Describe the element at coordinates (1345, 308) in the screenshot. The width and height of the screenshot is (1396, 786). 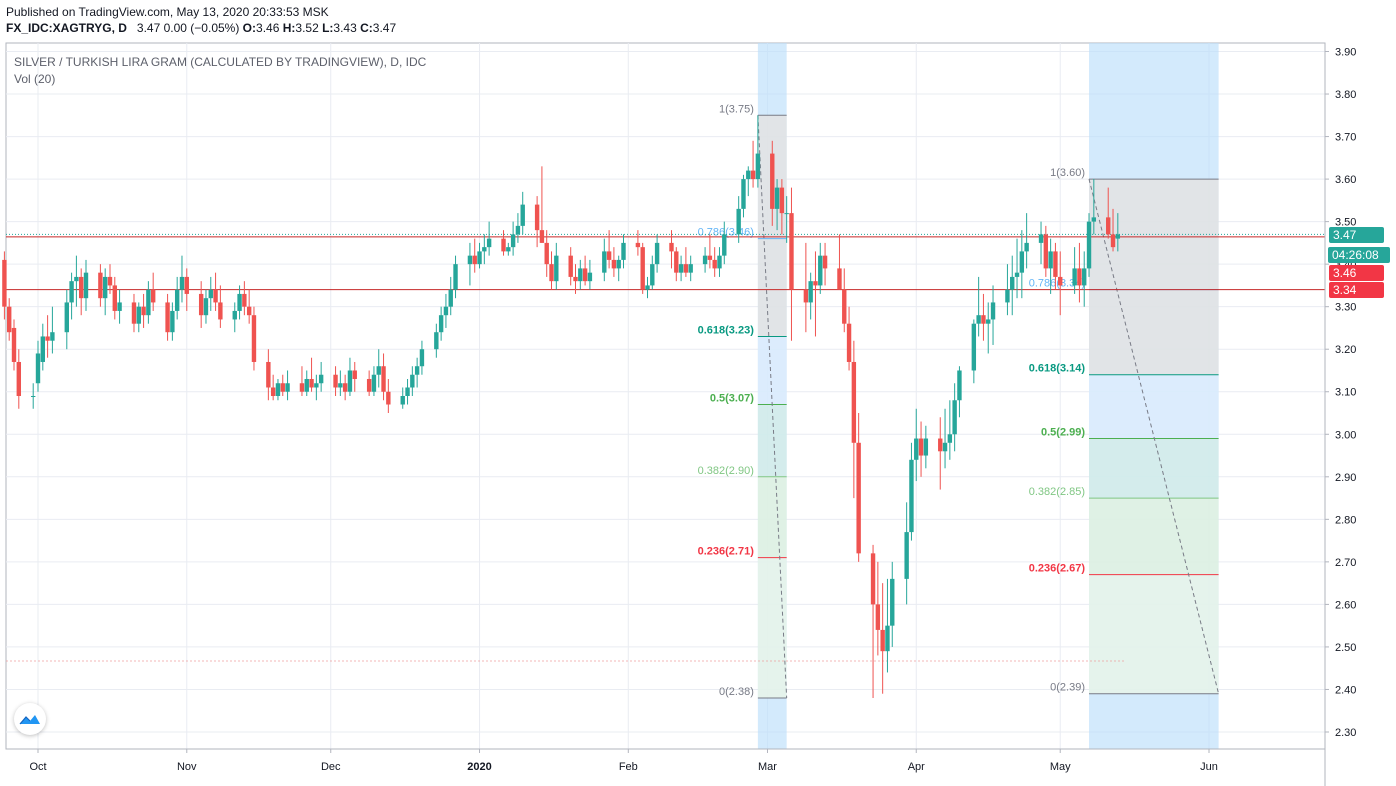
I see `y-tick-label: 3.30` at that location.